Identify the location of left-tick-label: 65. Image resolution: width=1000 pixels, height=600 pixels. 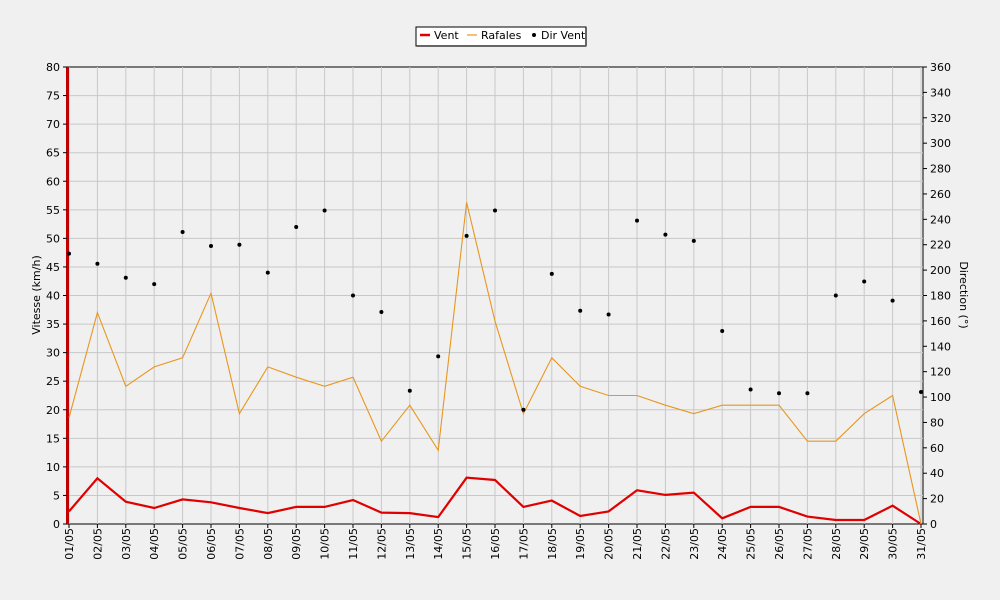
(53, 153).